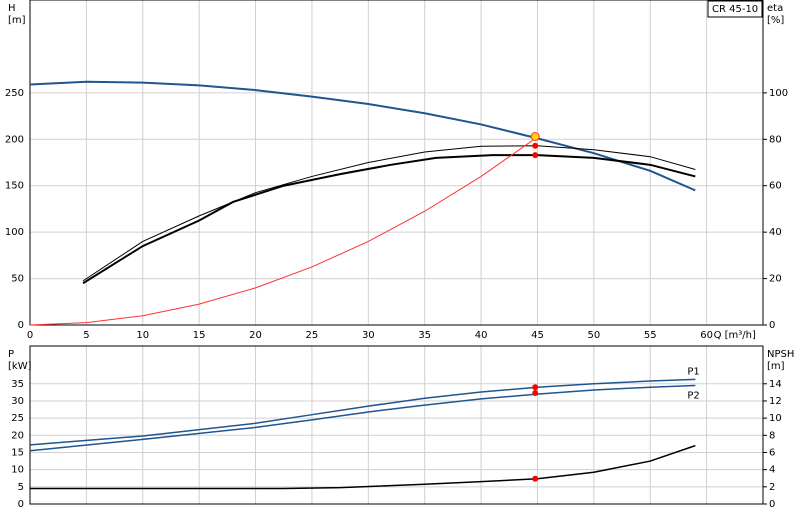 The width and height of the screenshot is (800, 520). I want to click on y2-axis-unit: [m], so click(776, 366).